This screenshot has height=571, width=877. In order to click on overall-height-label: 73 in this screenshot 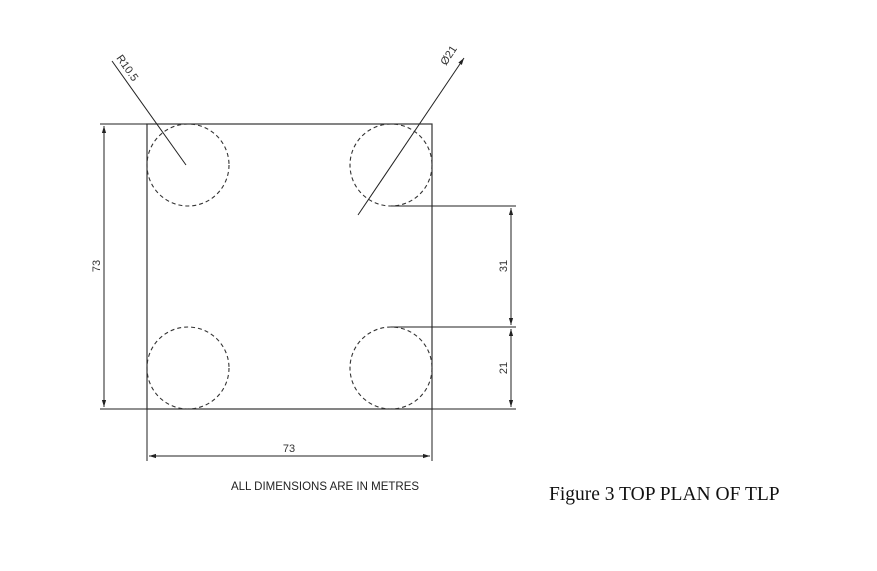, I will do `click(97, 266)`.